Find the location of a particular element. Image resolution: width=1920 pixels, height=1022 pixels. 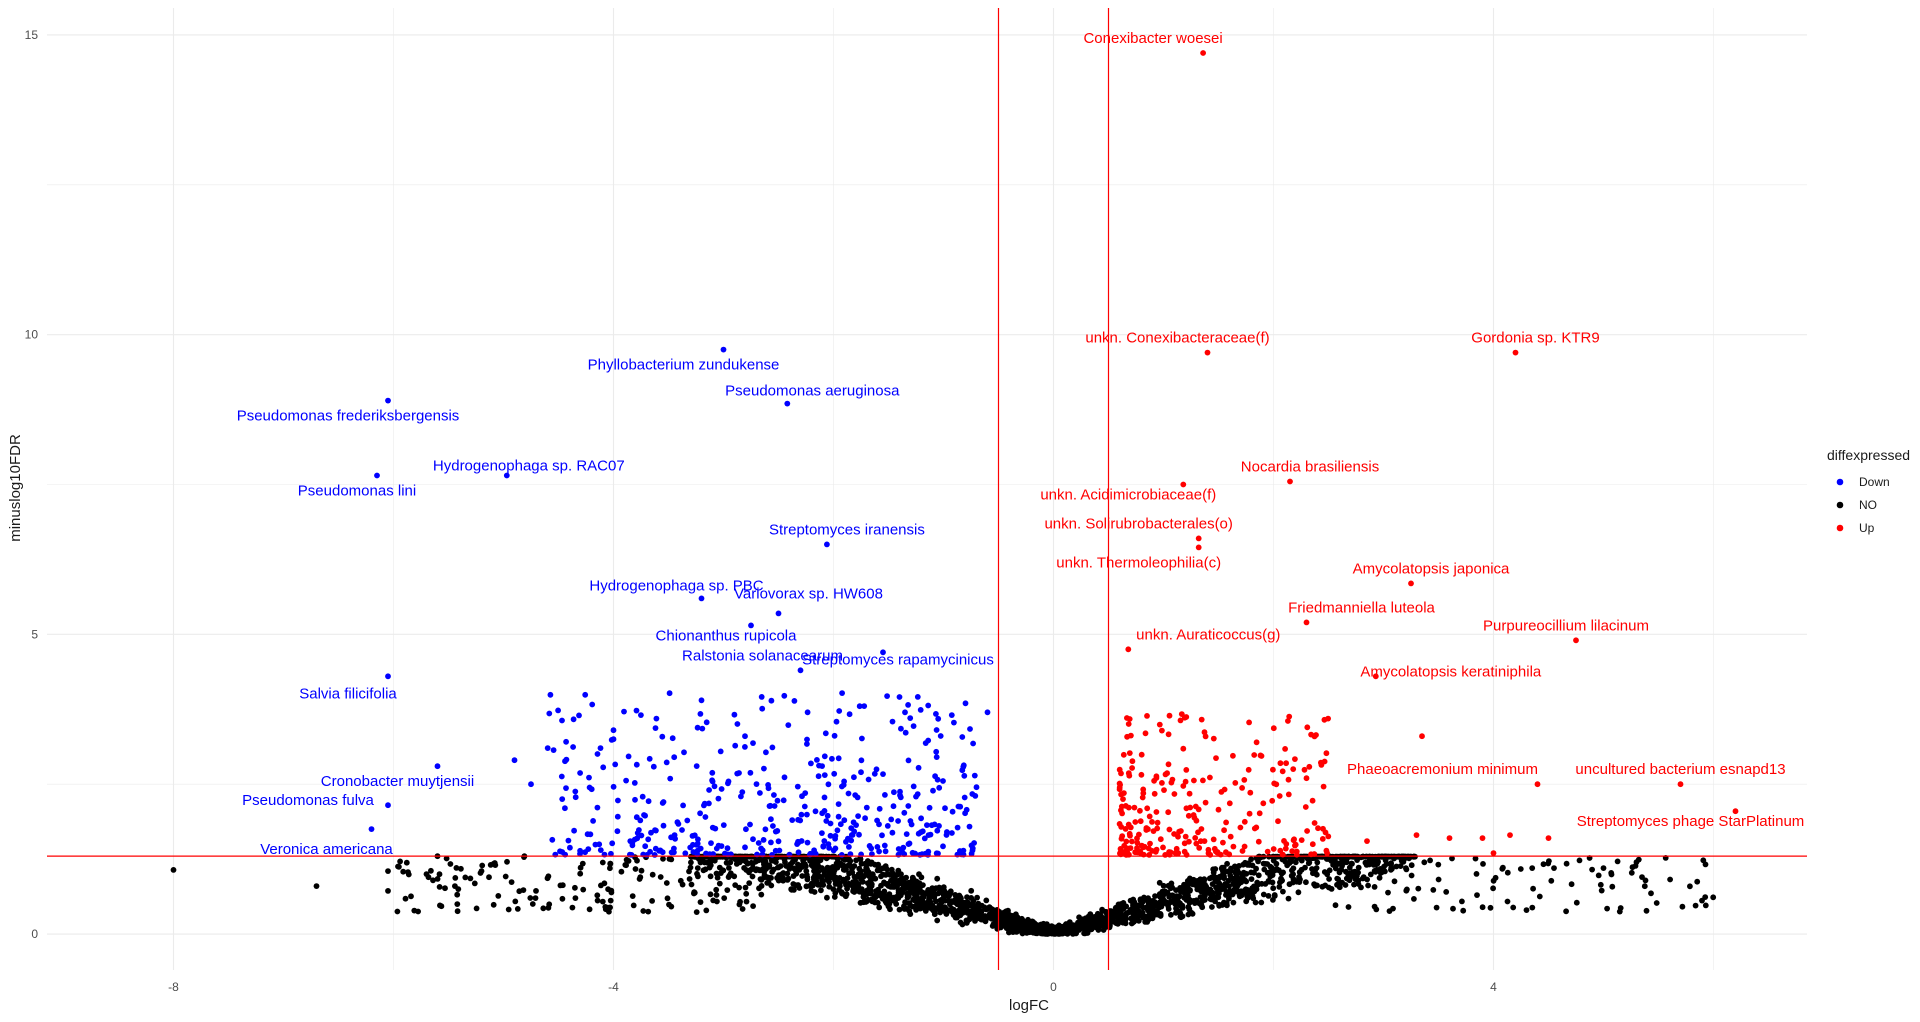

y-tick-label: 0 is located at coordinates (34, 934).